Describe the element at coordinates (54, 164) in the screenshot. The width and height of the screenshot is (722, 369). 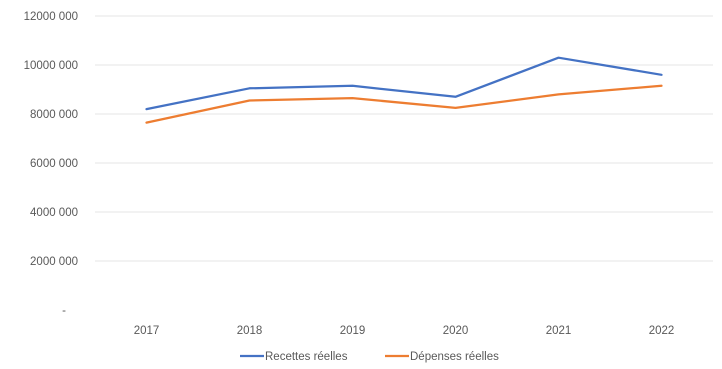
I see `y-tick-label: 6000 000` at that location.